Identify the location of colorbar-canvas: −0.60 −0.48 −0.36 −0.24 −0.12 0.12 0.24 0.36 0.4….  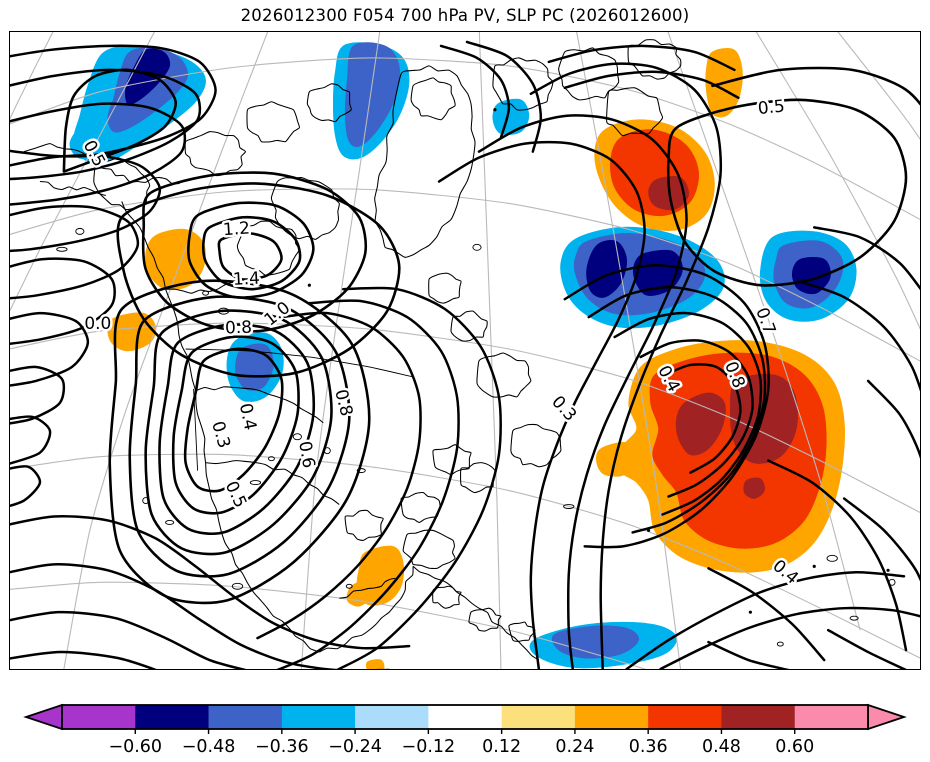
(465, 730).